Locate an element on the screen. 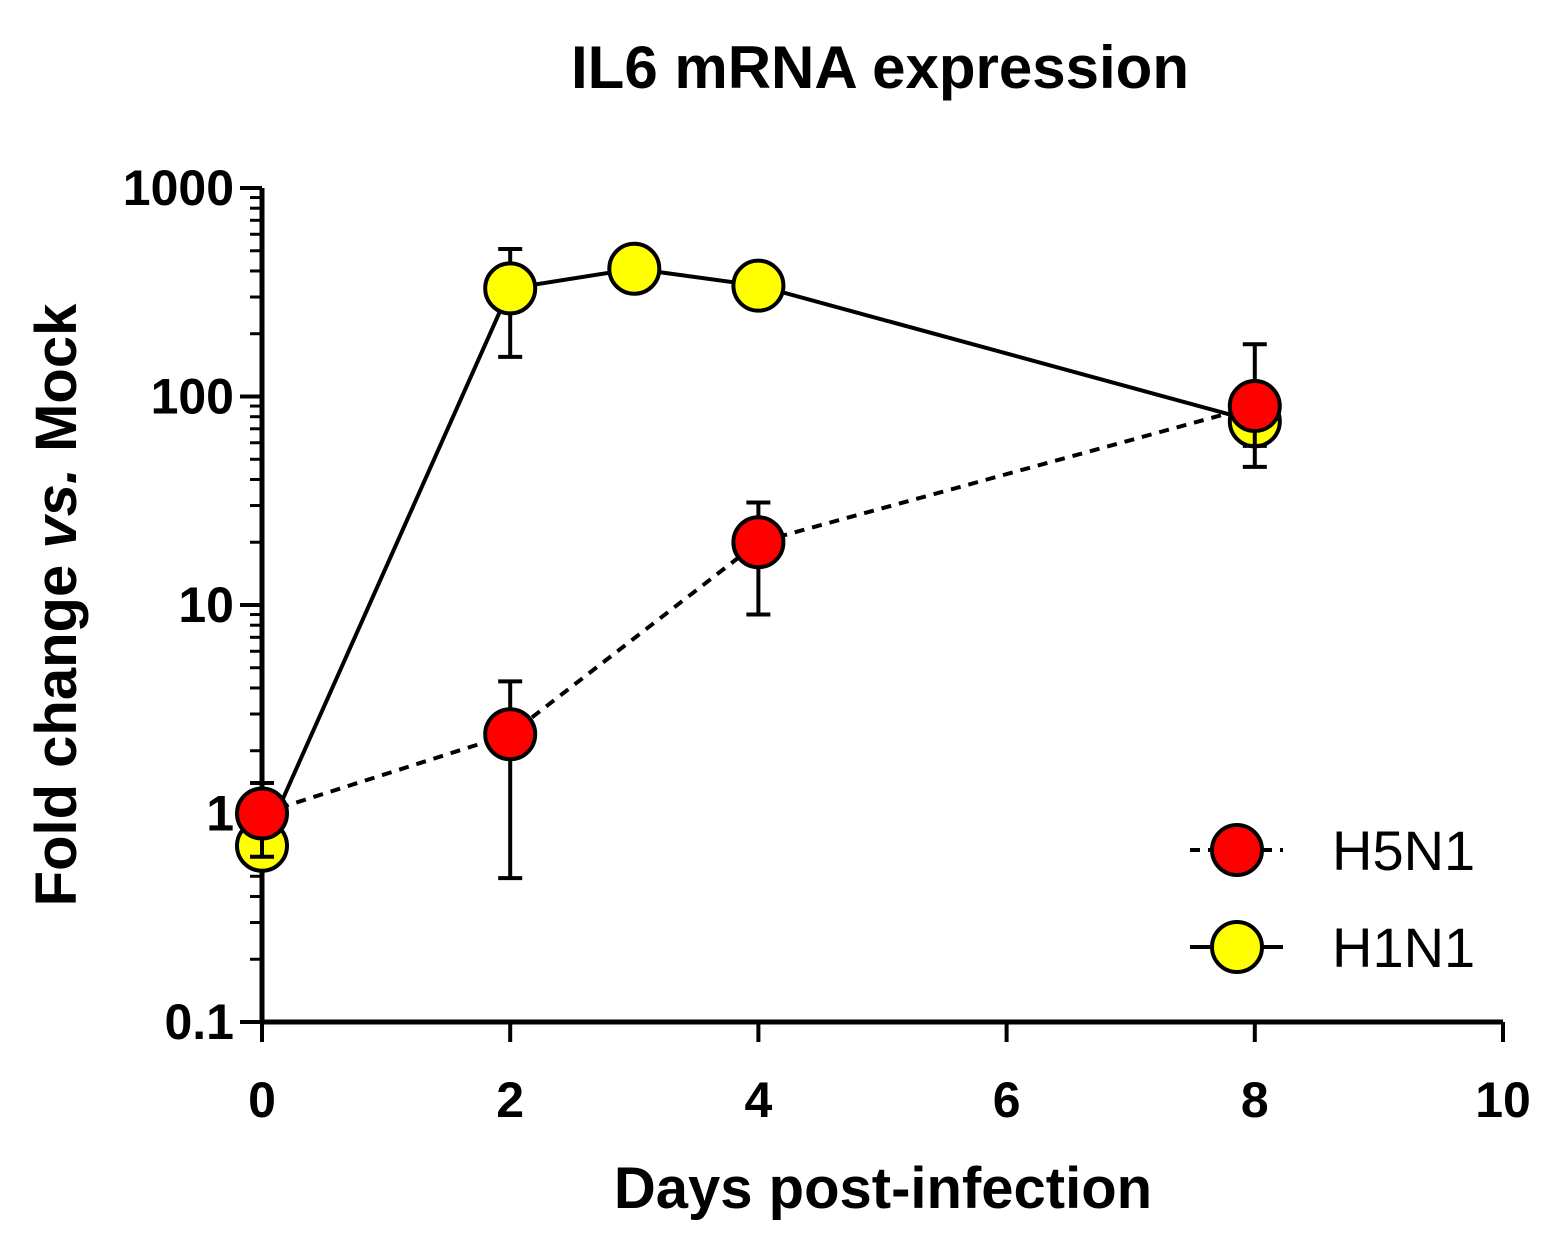  x-axis-label: Days post-infection is located at coordinates (883, 1188).